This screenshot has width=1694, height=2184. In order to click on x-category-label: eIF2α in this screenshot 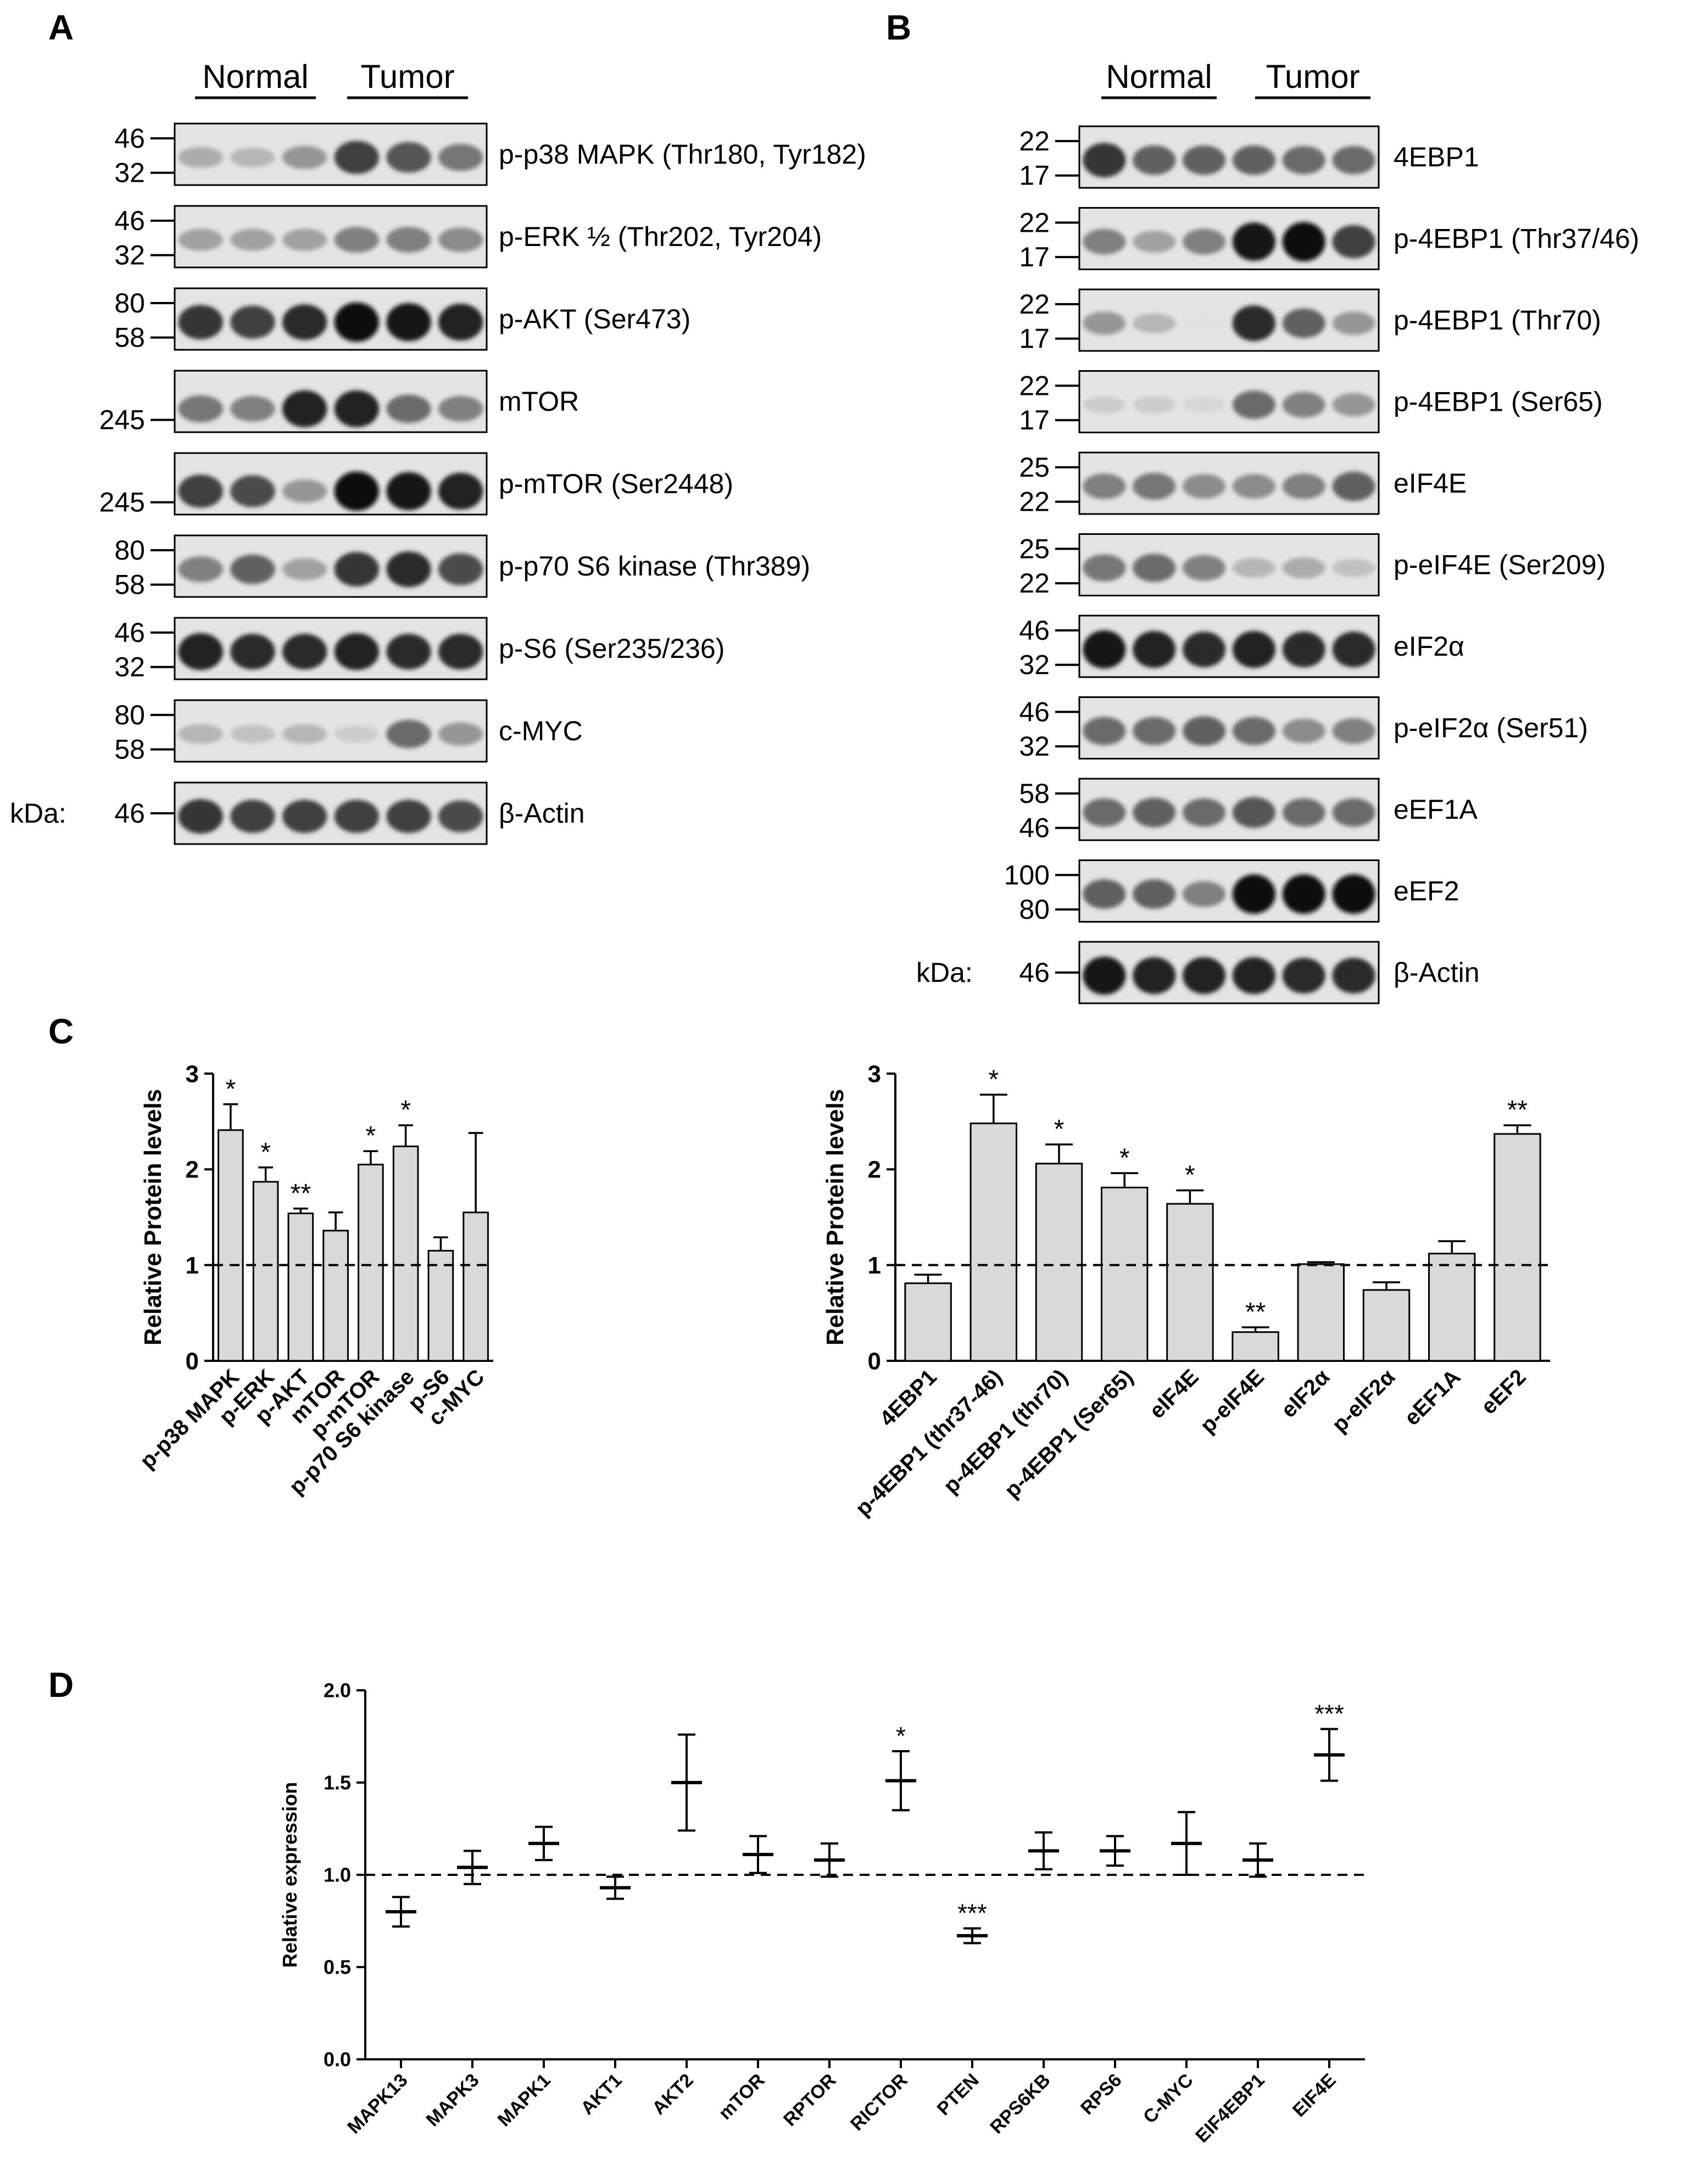, I will do `click(1306, 1394)`.